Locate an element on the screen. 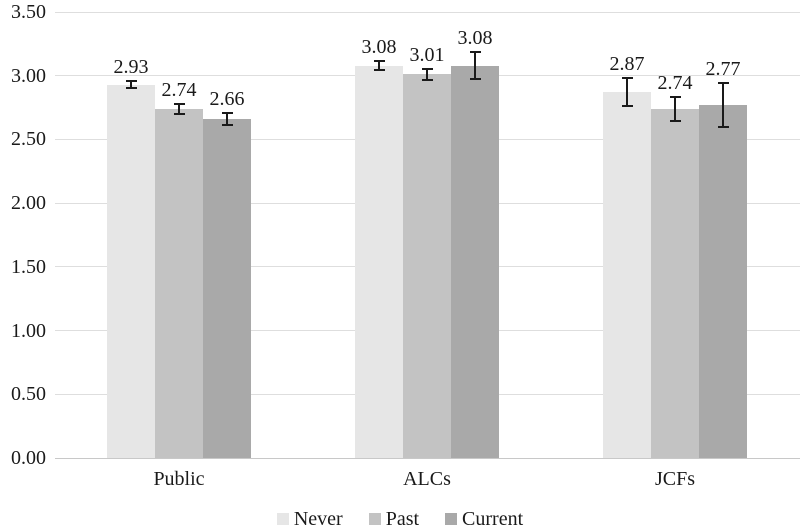 Image resolution: width=800 pixels, height=532 pixels. legend-label: Past is located at coordinates (402, 519).